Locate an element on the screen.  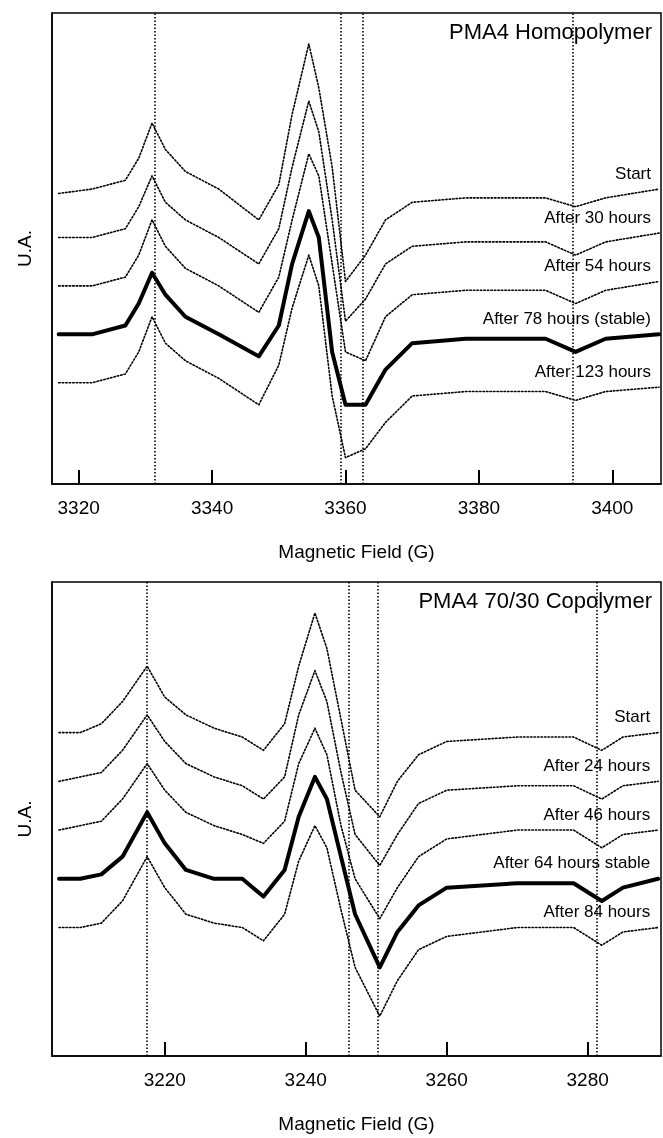
series-label: After 78 hours (stable) is located at coordinates (566, 318).